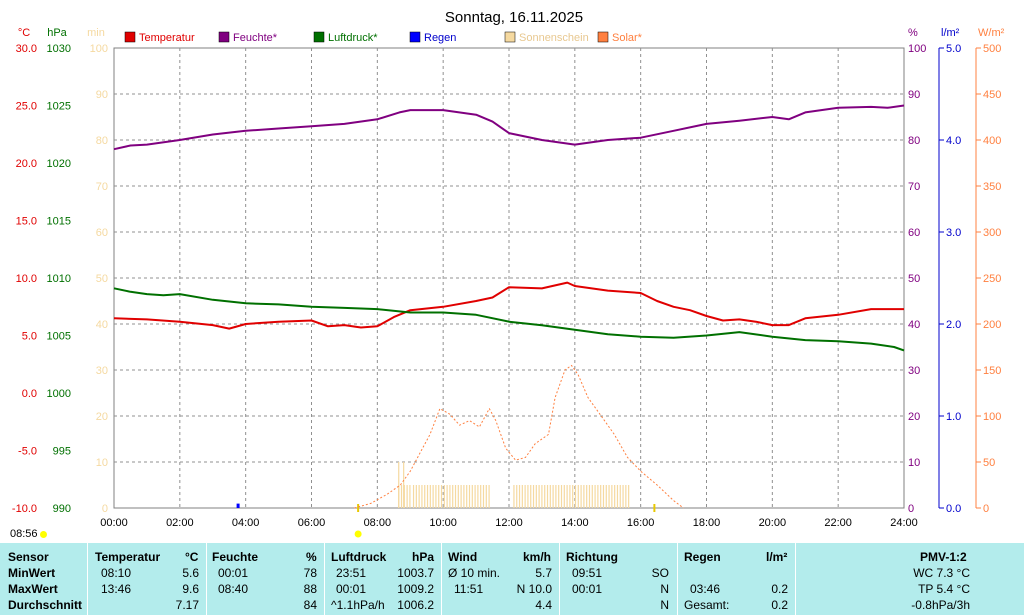  Describe the element at coordinates (992, 141) in the screenshot. I see `solar-axis-tick-label: 400` at that location.